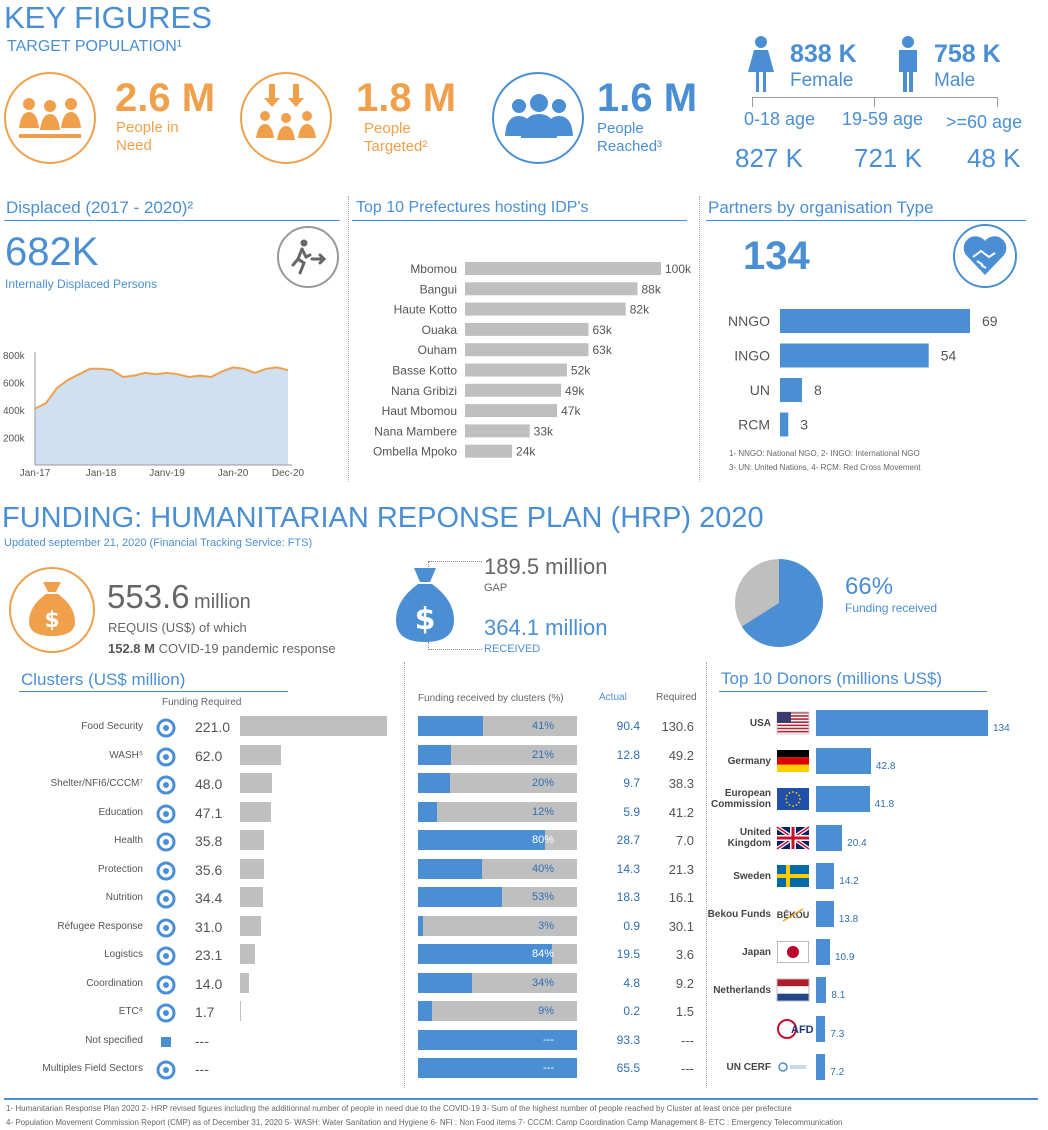  I want to click on cluster-received-pct-label: 41%, so click(542, 726).